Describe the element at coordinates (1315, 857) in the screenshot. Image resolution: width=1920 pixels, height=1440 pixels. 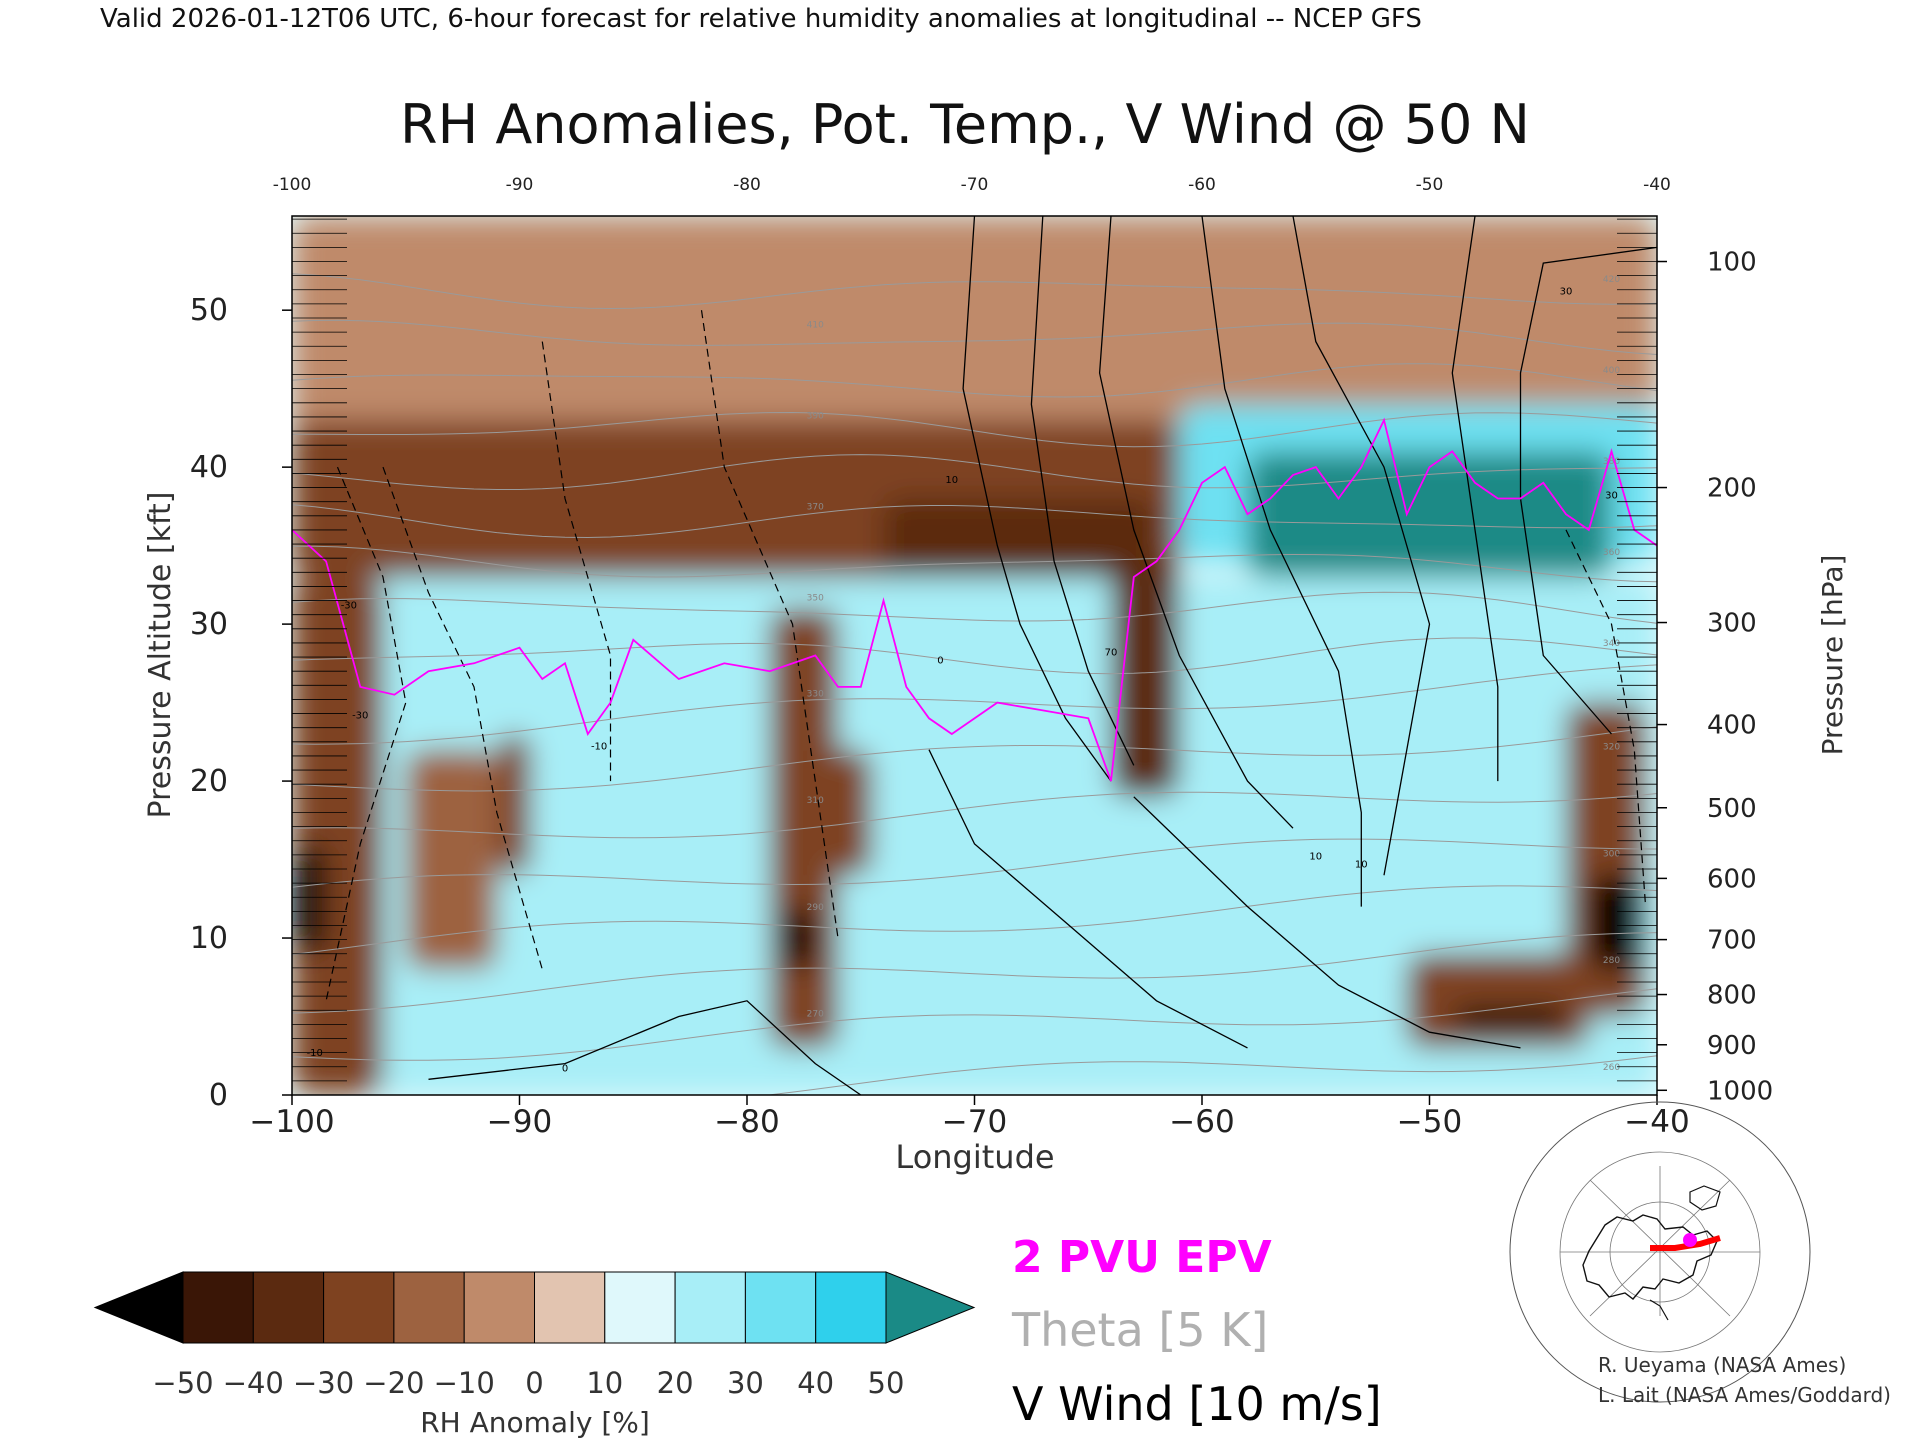
I see `v-wind-label: 10` at that location.